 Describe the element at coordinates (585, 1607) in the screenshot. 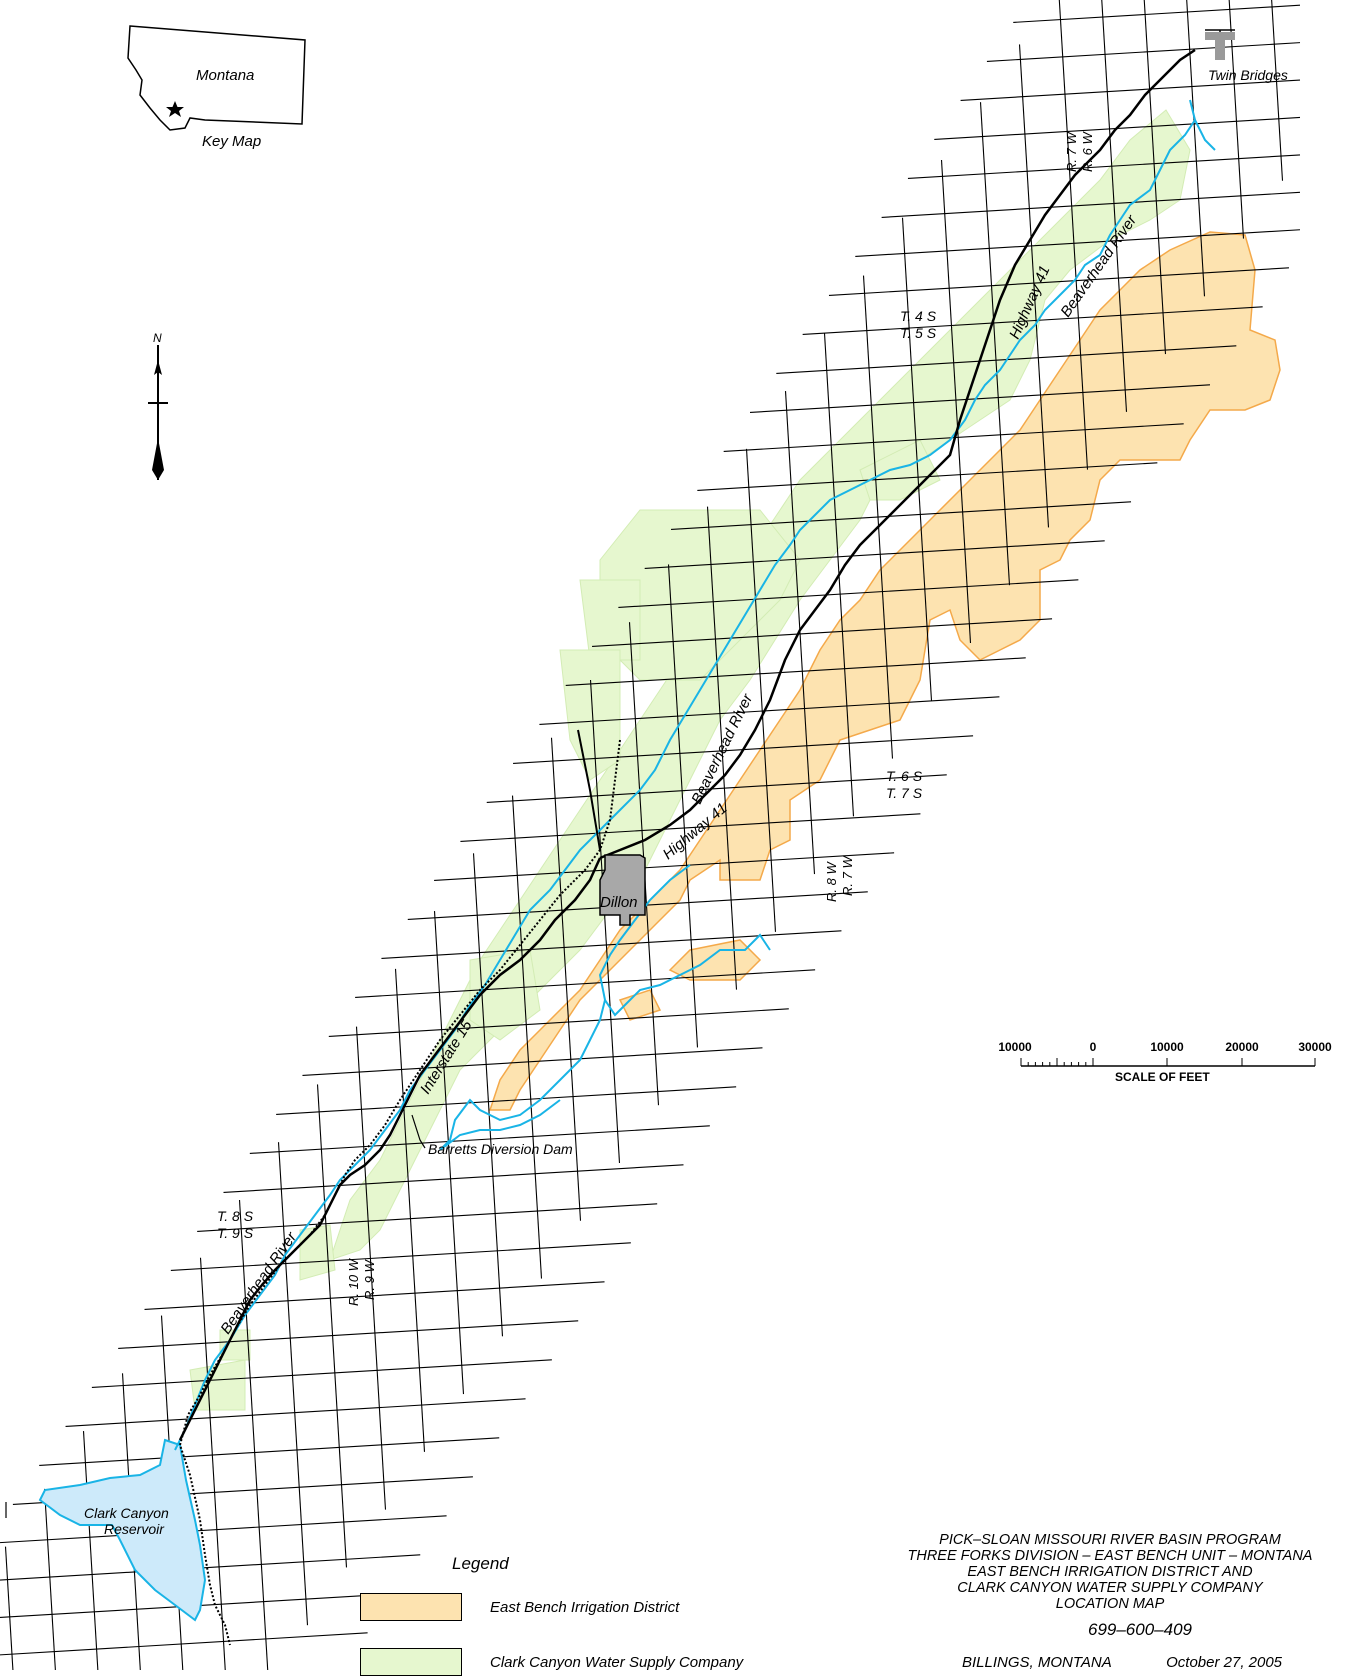

I see `legend-label-east-bench: East Bench Irrigation District` at that location.